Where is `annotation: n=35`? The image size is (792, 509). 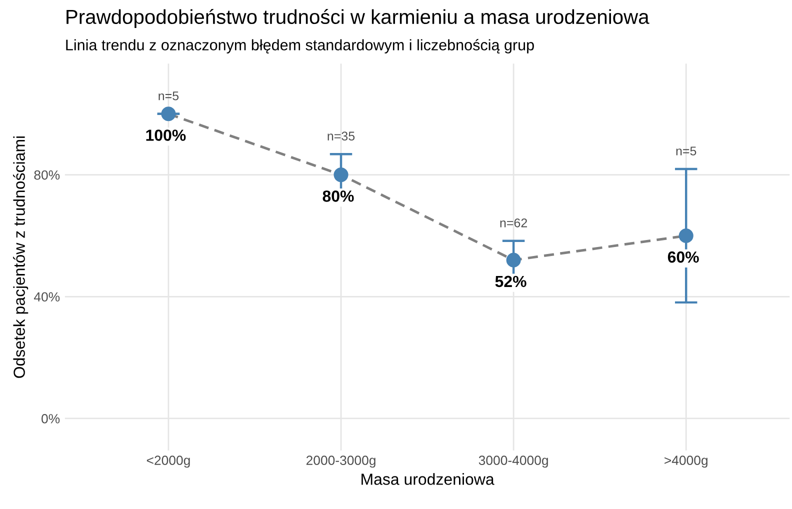
annotation: n=35 is located at coordinates (341, 136).